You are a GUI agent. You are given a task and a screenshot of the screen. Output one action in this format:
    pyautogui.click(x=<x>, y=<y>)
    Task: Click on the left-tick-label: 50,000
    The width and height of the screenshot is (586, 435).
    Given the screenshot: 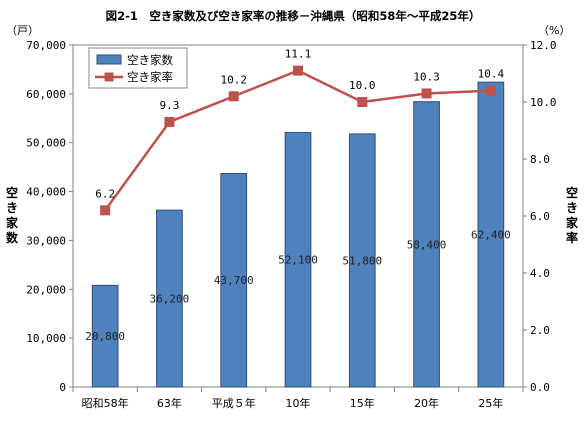 What is the action you would take?
    pyautogui.click(x=46, y=143)
    